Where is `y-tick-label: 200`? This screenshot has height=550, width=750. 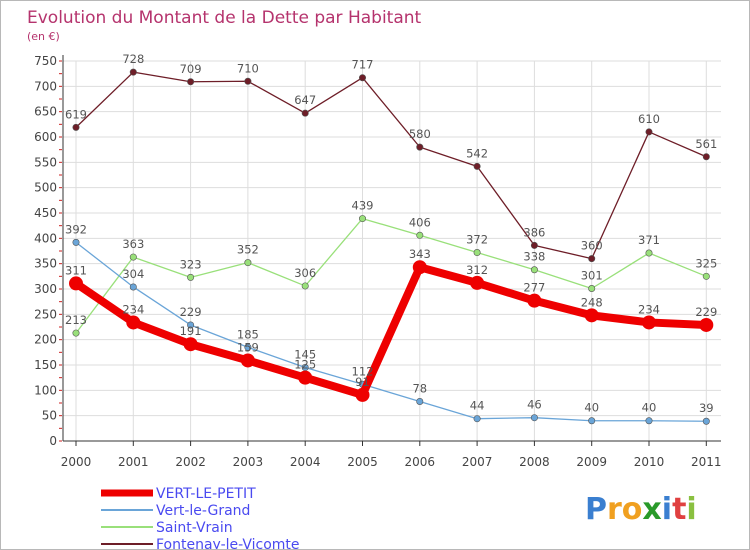
y-tick-label: 200 is located at coordinates (45, 340).